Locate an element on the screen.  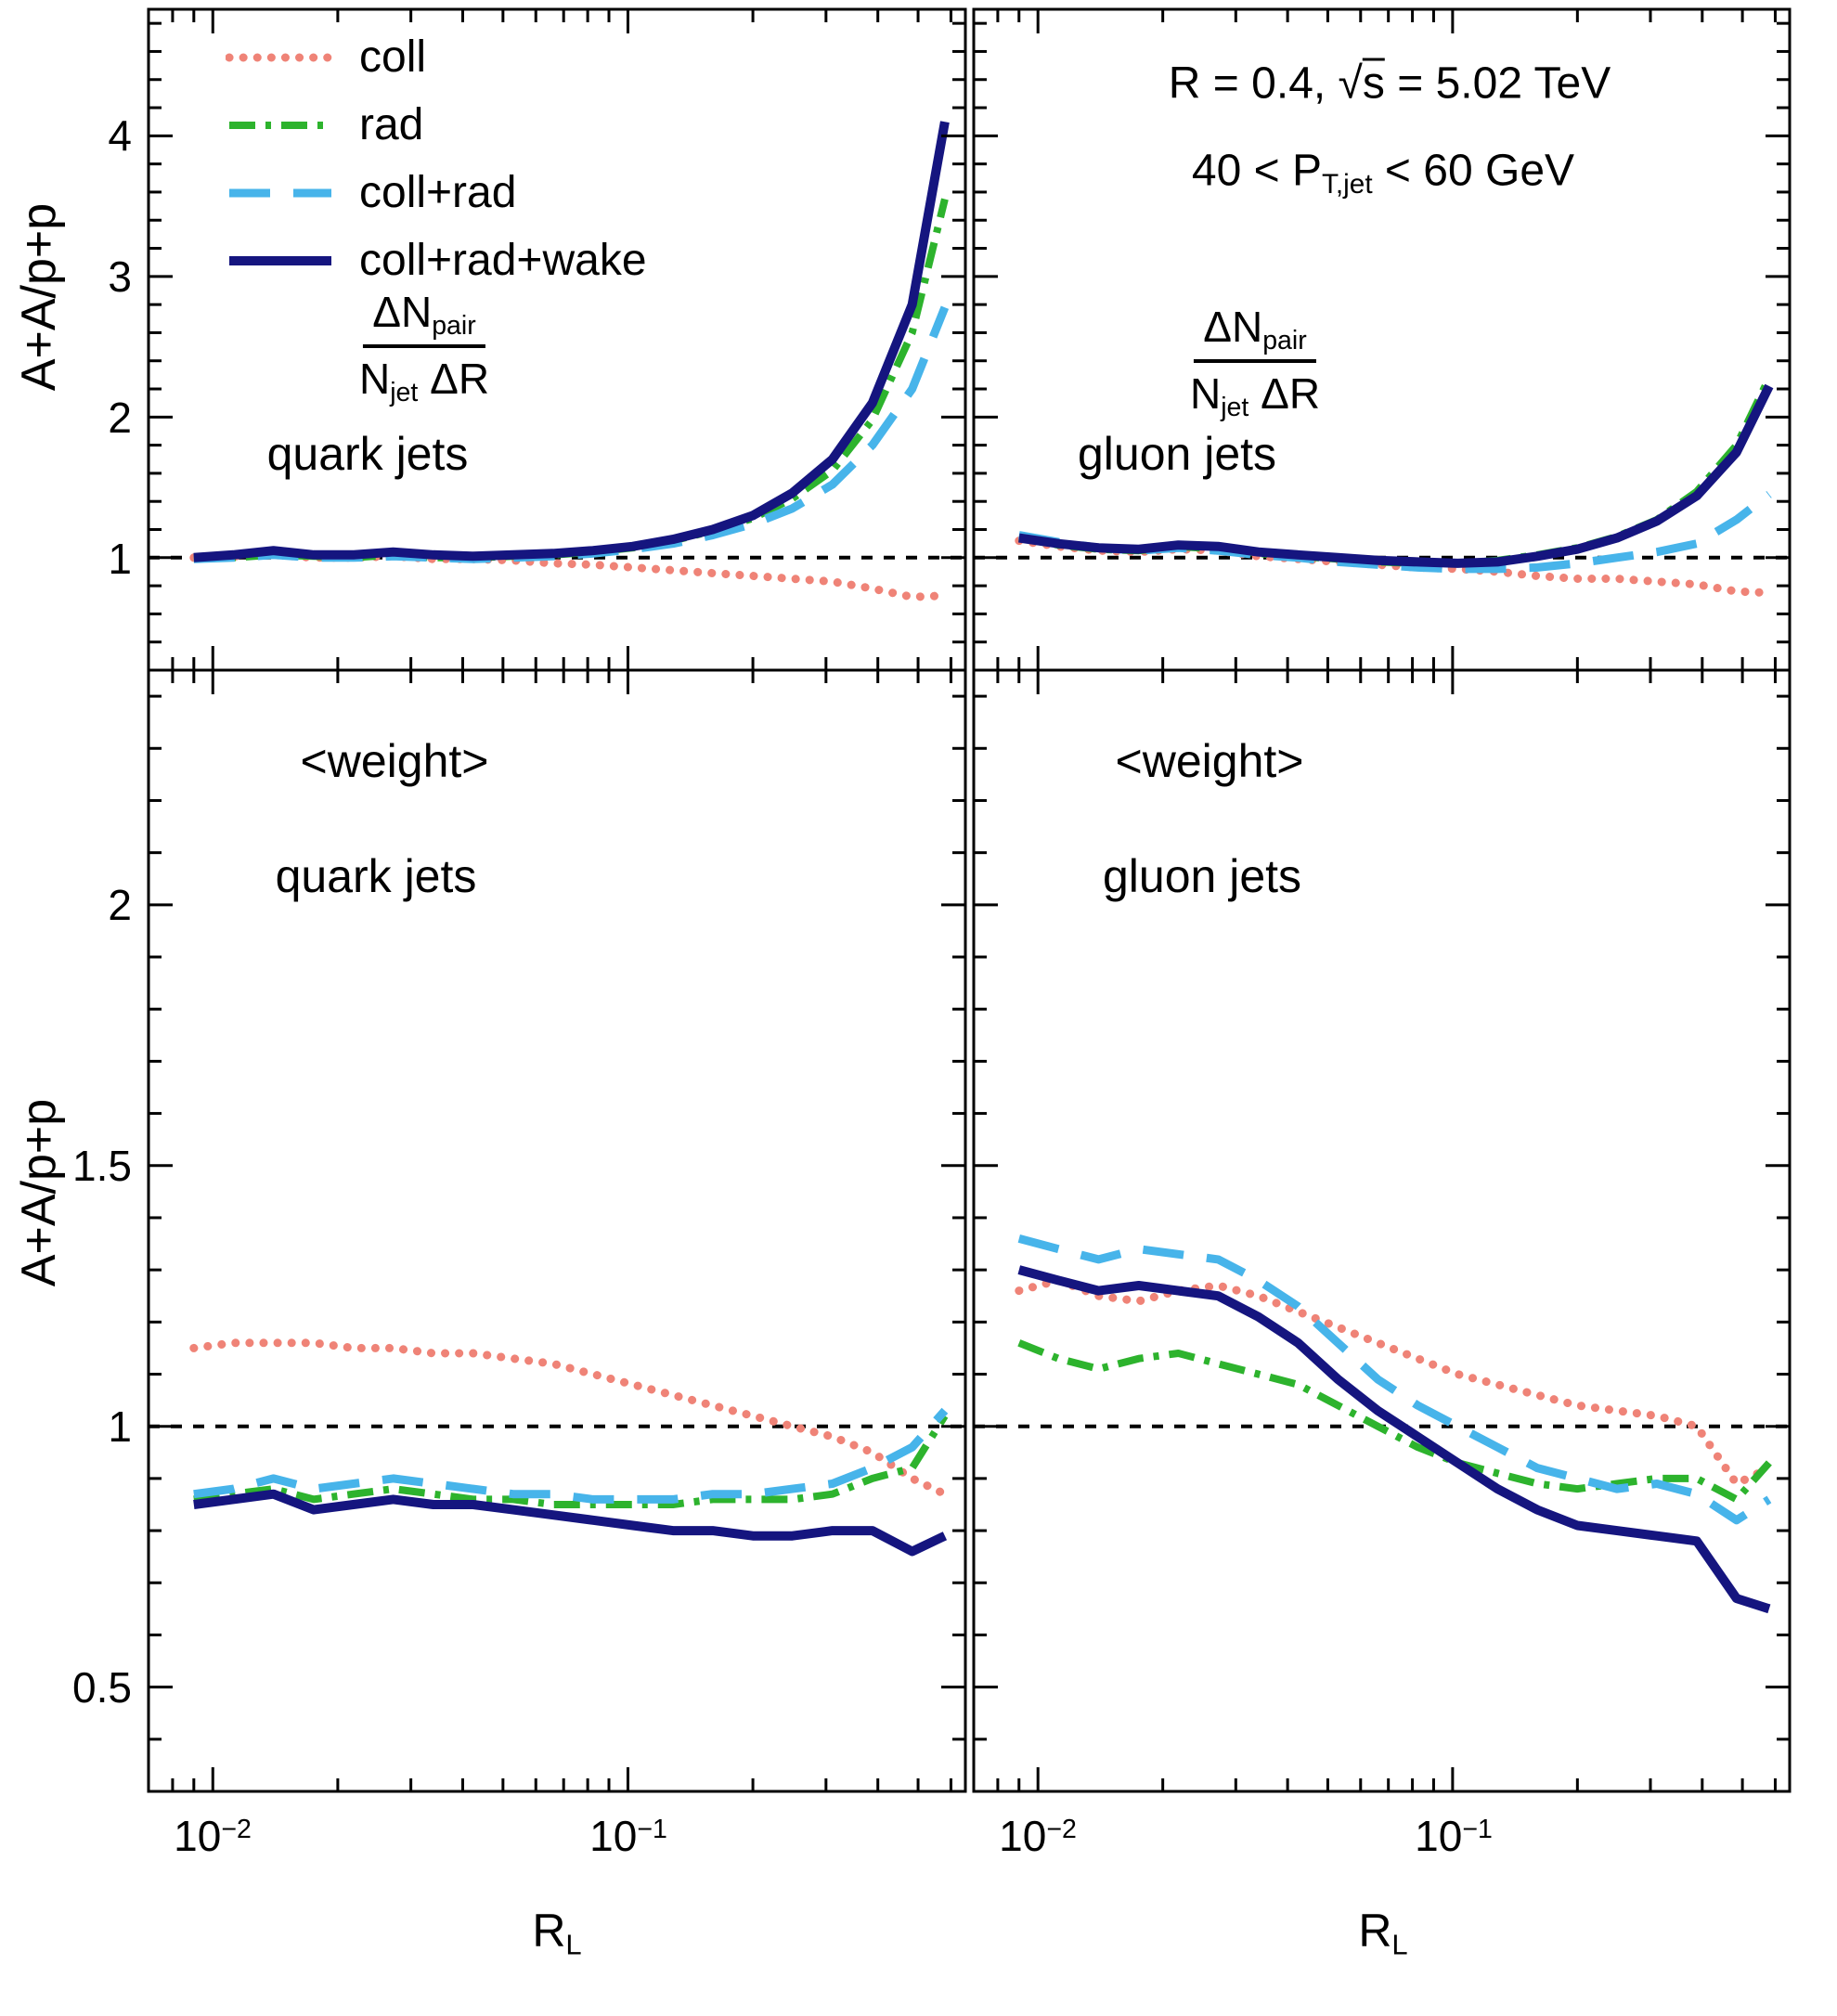
xtick-left-1e-1: 10⁻¹ is located at coordinates (628, 1836).